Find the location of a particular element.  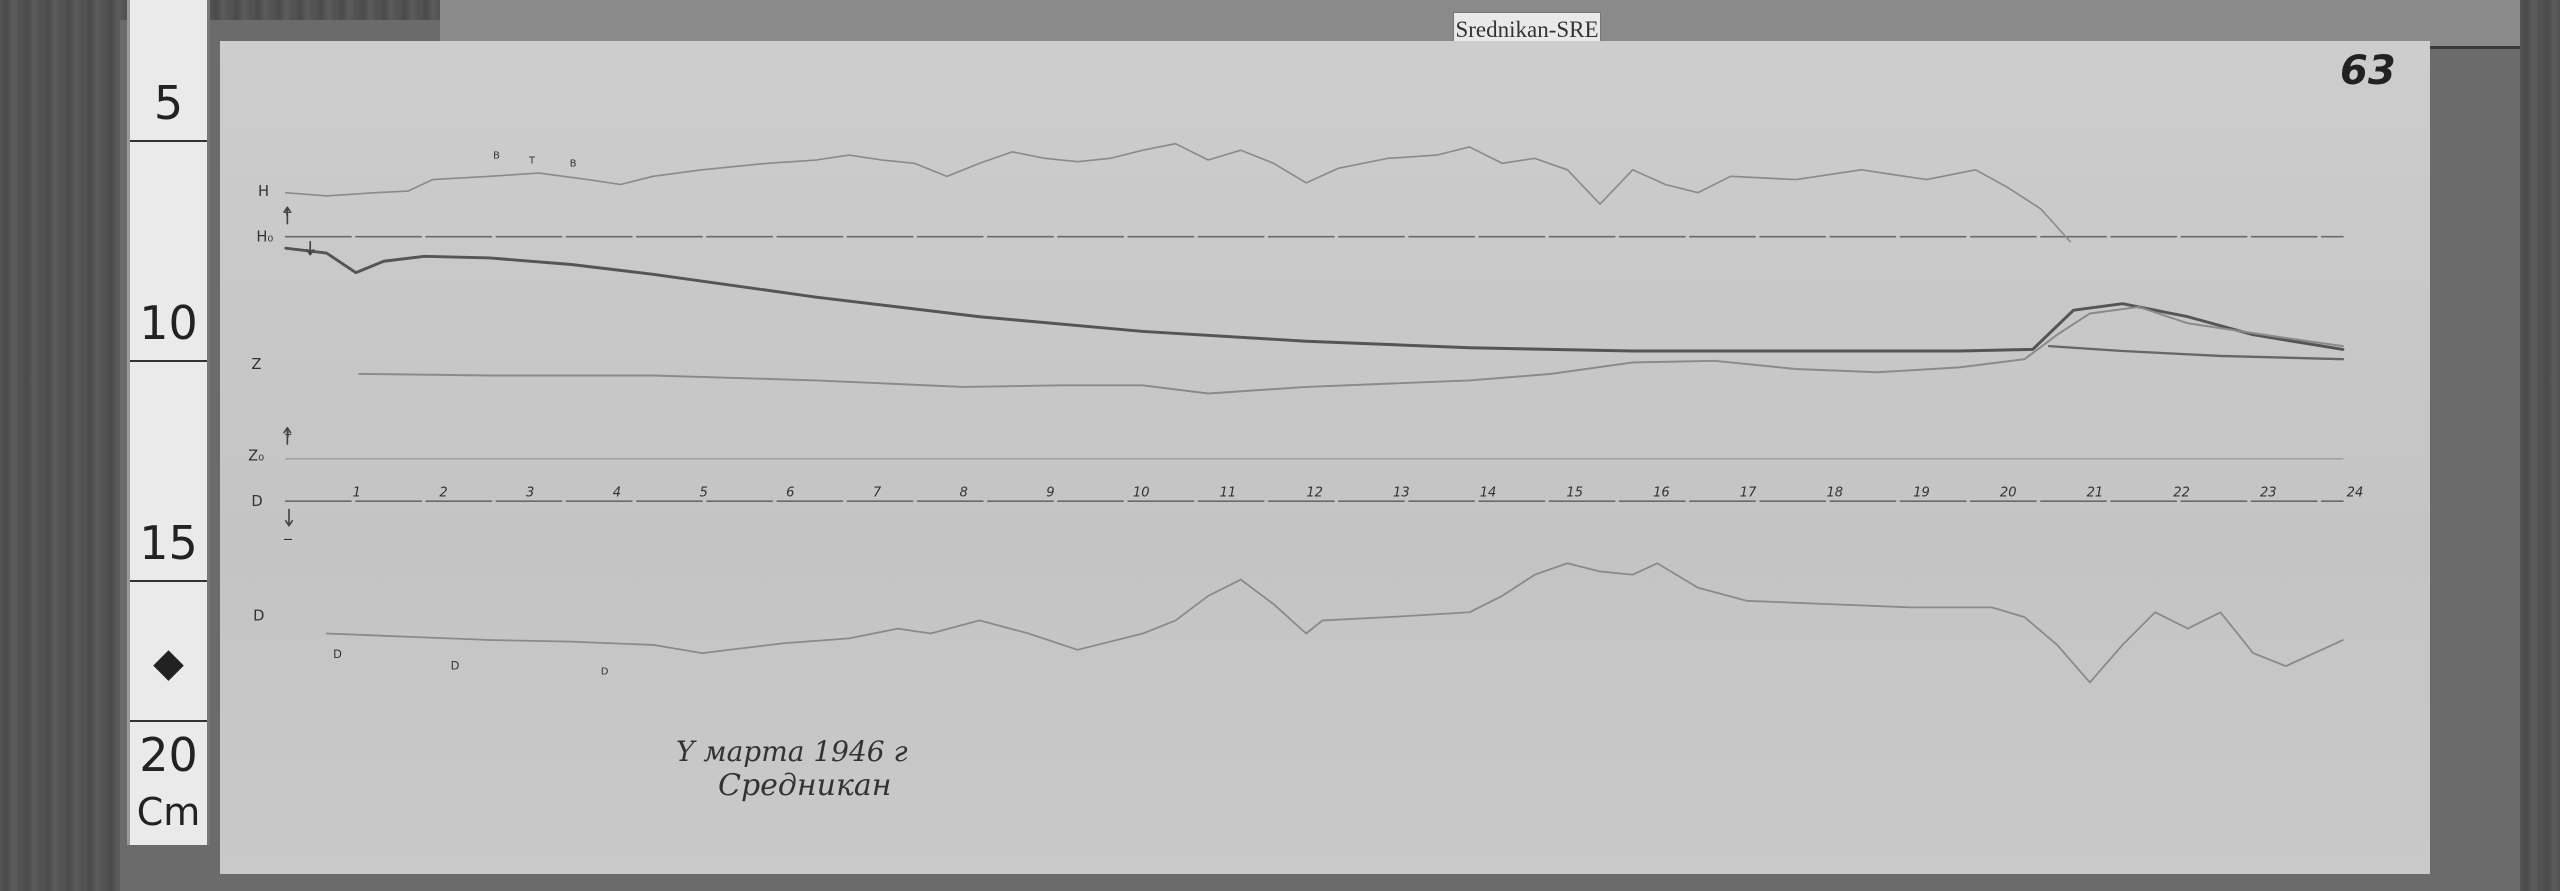

hour-tick-label: 4 is located at coordinates (617, 492).